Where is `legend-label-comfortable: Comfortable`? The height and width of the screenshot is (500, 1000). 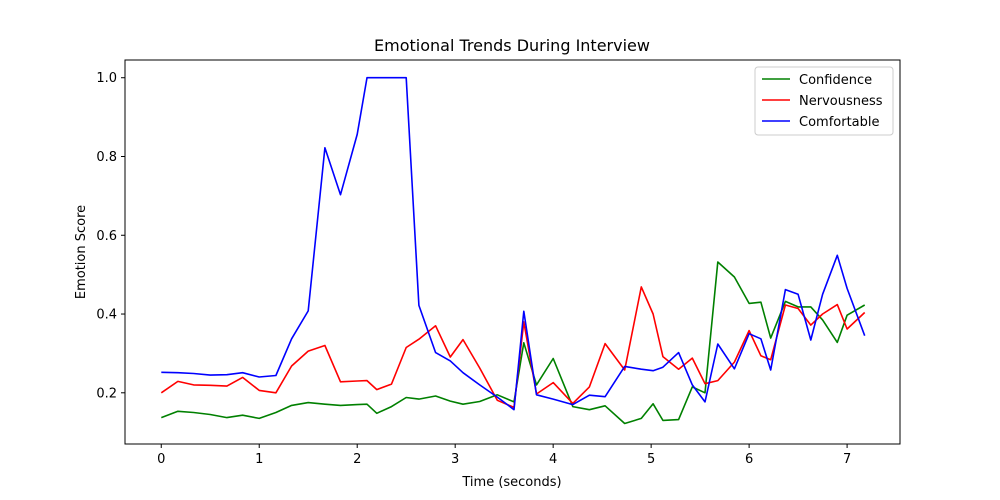 legend-label-comfortable: Comfortable is located at coordinates (839, 122).